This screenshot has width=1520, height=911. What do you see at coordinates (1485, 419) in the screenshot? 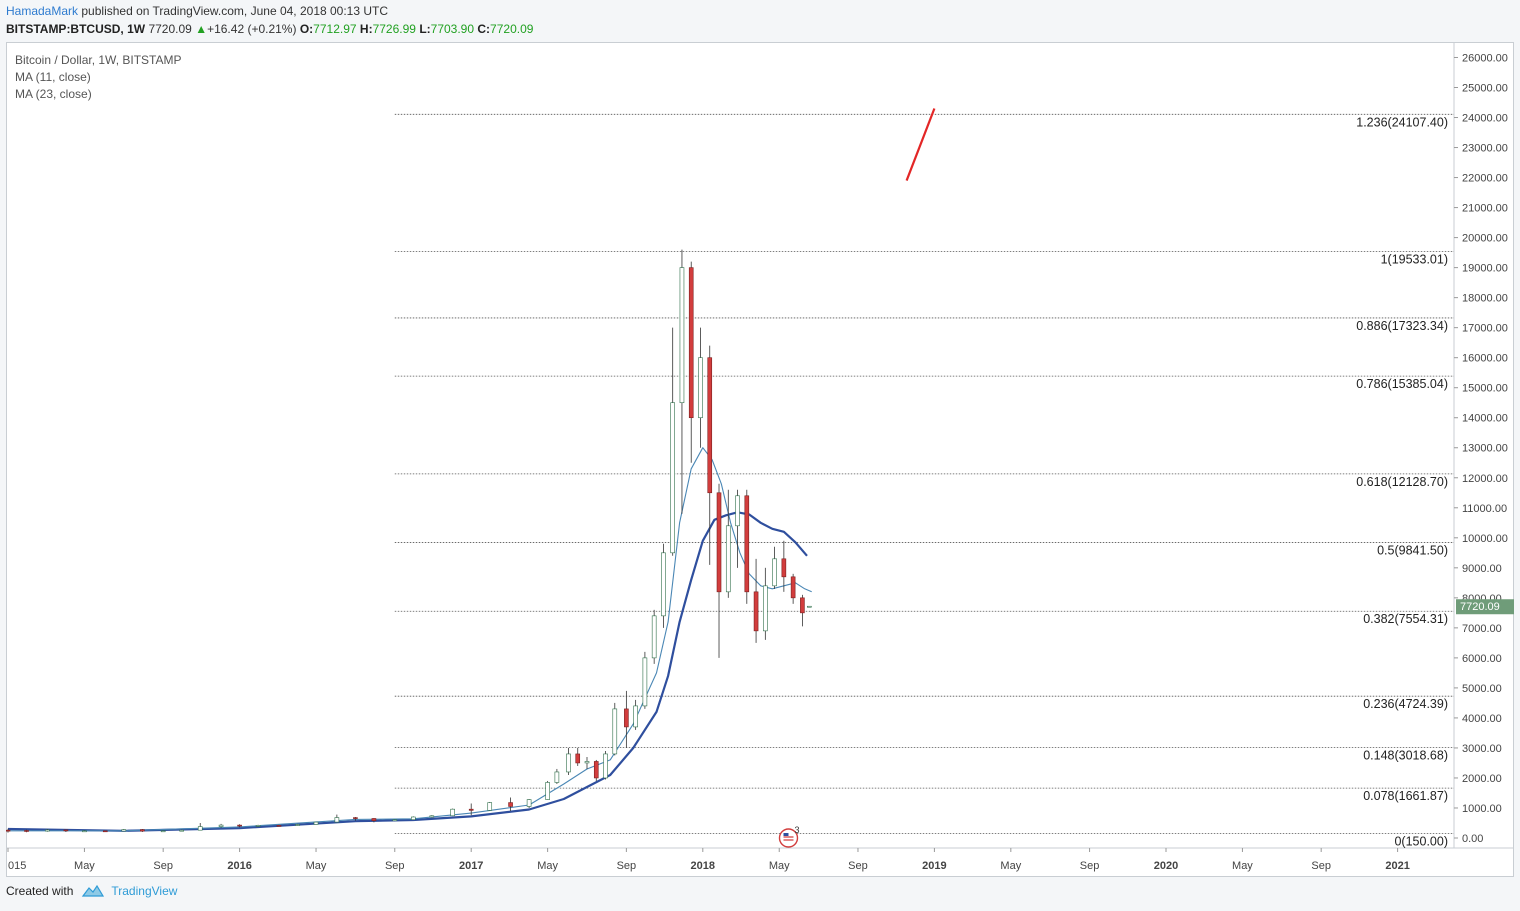
I see `price-tick-label: 14000.00` at bounding box center [1485, 419].